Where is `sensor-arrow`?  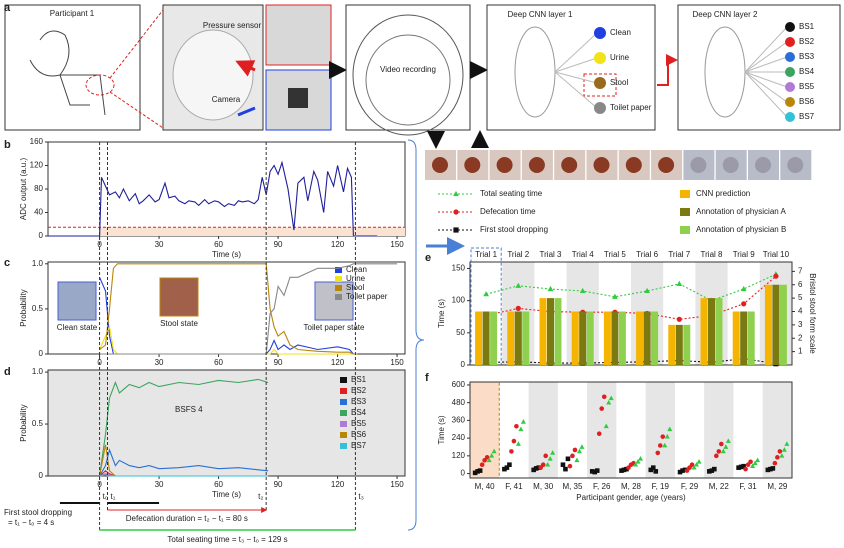
sensor-arrow is located at coordinates (245, 68).